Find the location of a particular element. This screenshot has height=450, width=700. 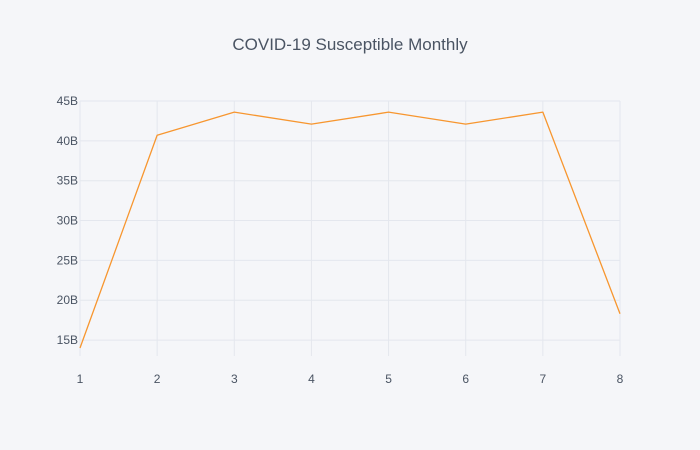

x-tick-label: 2 is located at coordinates (157, 379).